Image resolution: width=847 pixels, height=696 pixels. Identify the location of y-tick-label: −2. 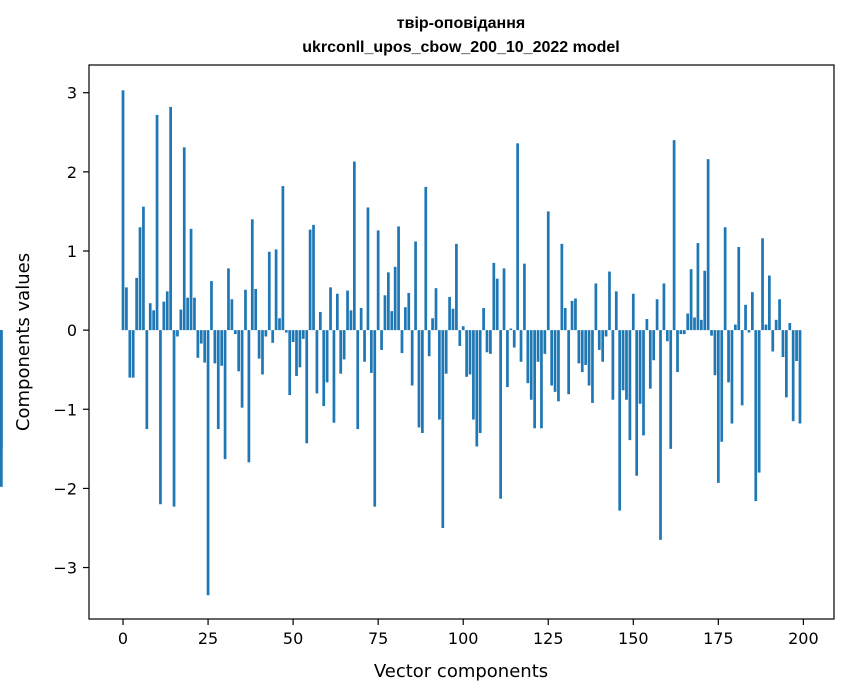
(65, 488).